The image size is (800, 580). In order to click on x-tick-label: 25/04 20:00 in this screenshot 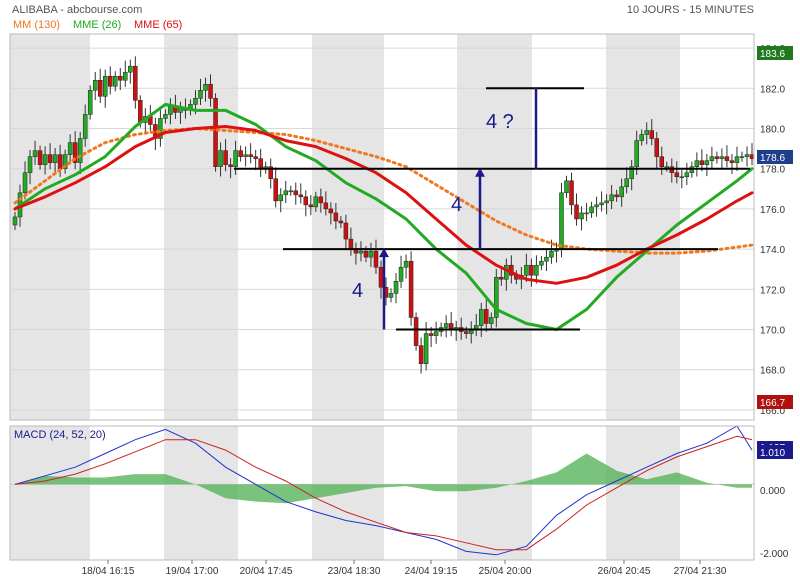, I will do `click(505, 571)`.